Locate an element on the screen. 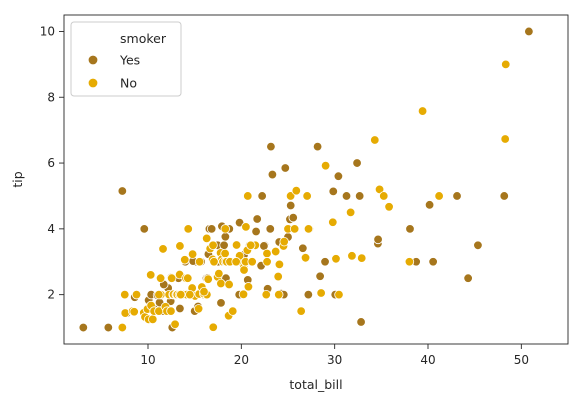 The width and height of the screenshot is (584, 406). y-tick-label: 6 is located at coordinates (51, 163).